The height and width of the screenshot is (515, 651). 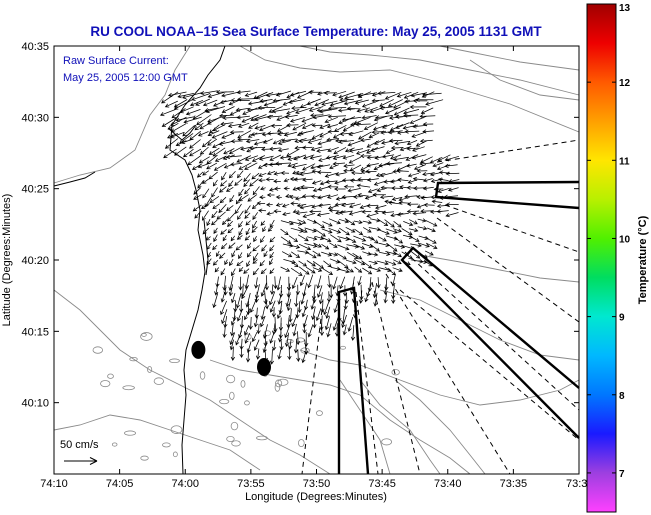 What do you see at coordinates (79, 452) in the screenshot?
I see `scale-legend: 50 cm/s` at bounding box center [79, 452].